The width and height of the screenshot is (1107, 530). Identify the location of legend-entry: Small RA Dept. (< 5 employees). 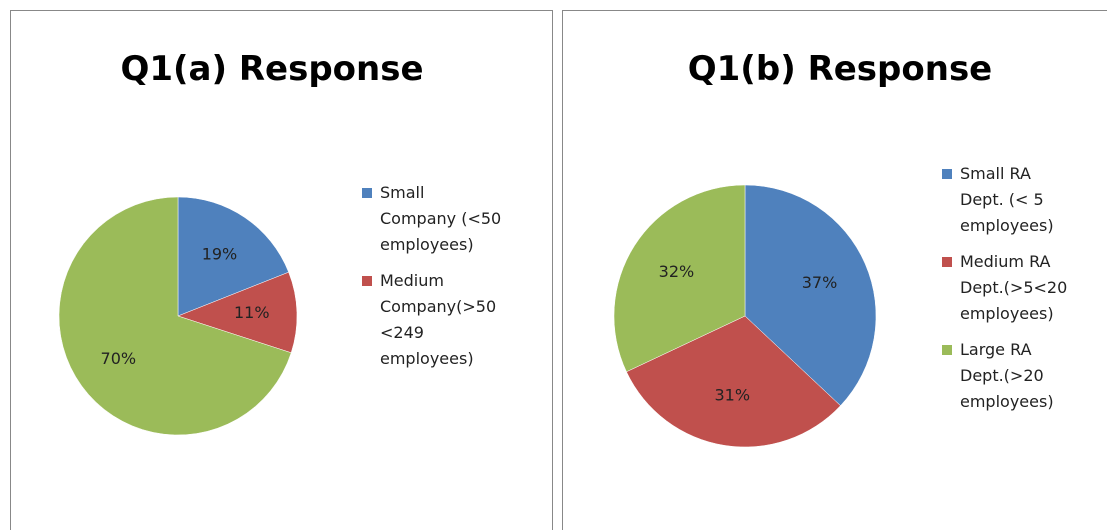
(1007, 200).